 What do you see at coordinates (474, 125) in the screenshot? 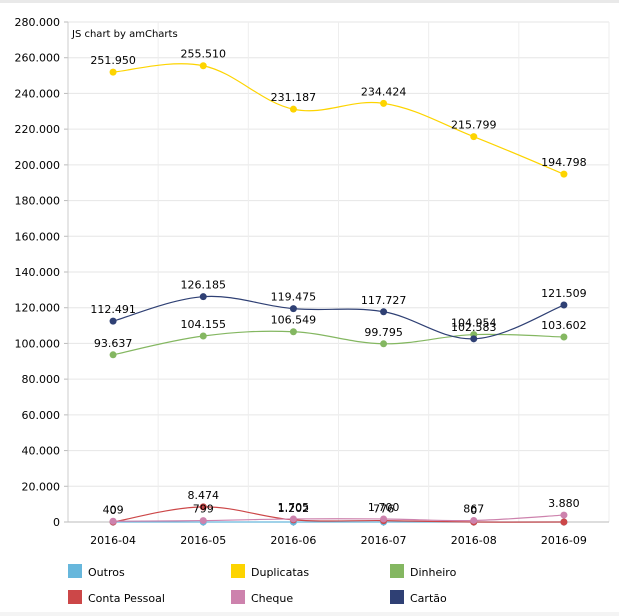
I see `data-label-duplicatas: 215.799` at bounding box center [474, 125].